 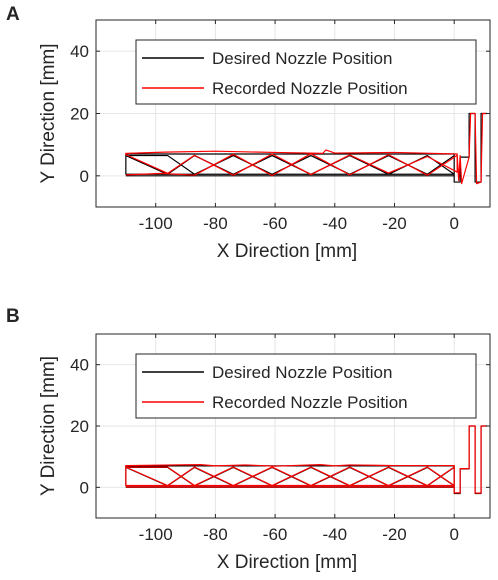 What do you see at coordinates (13, 14) in the screenshot?
I see `panel-label-a: A` at bounding box center [13, 14].